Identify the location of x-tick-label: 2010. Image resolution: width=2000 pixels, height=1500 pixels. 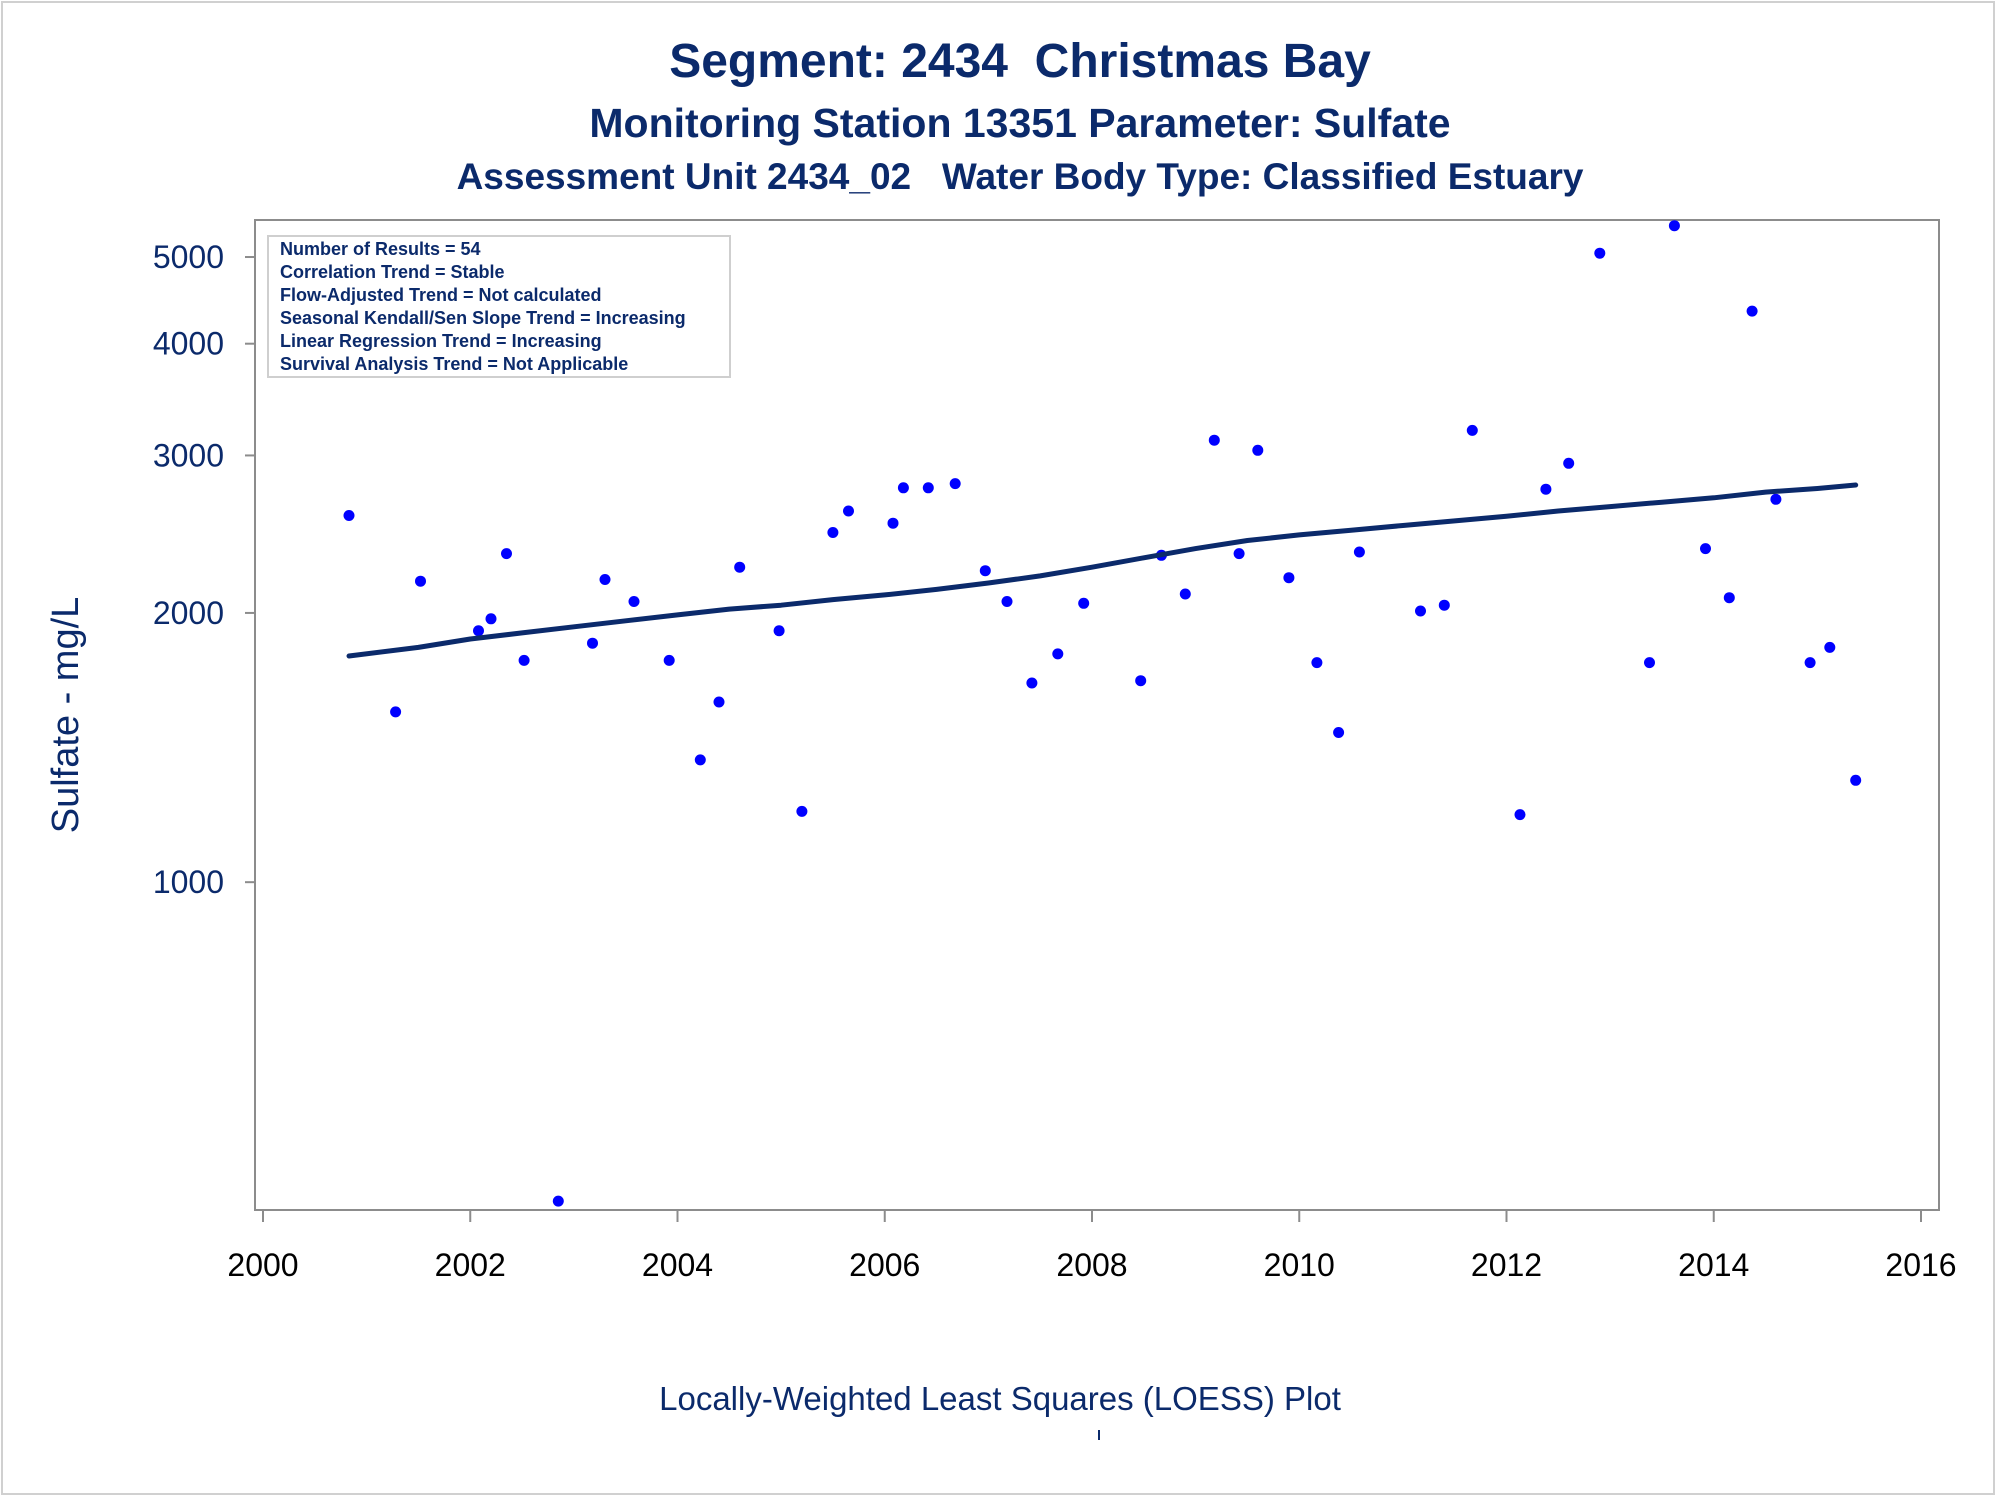
(1299, 1265).